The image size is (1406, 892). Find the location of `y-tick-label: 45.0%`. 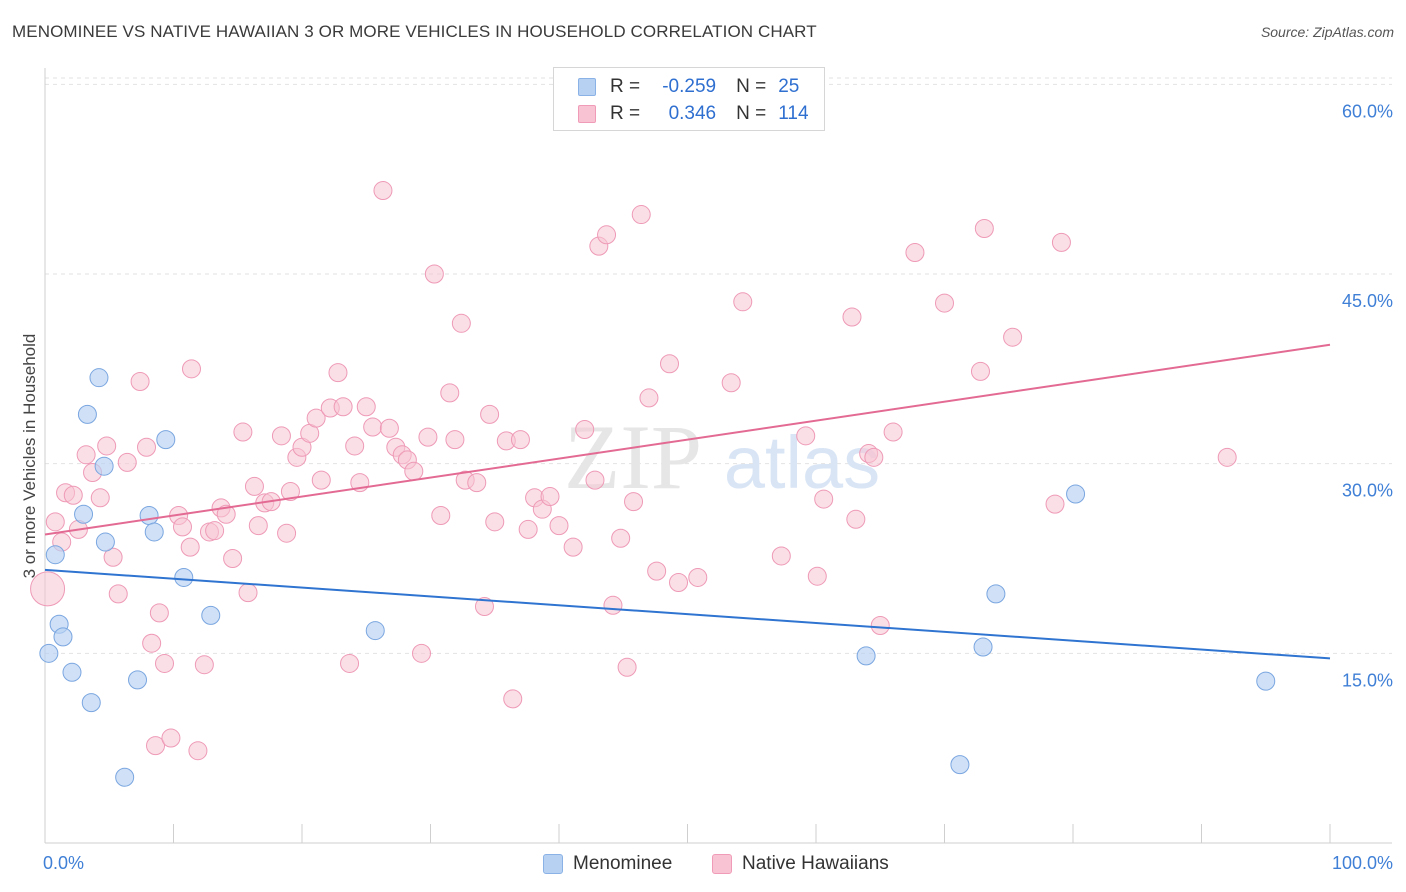

y-tick-label: 45.0% is located at coordinates (1367, 301).